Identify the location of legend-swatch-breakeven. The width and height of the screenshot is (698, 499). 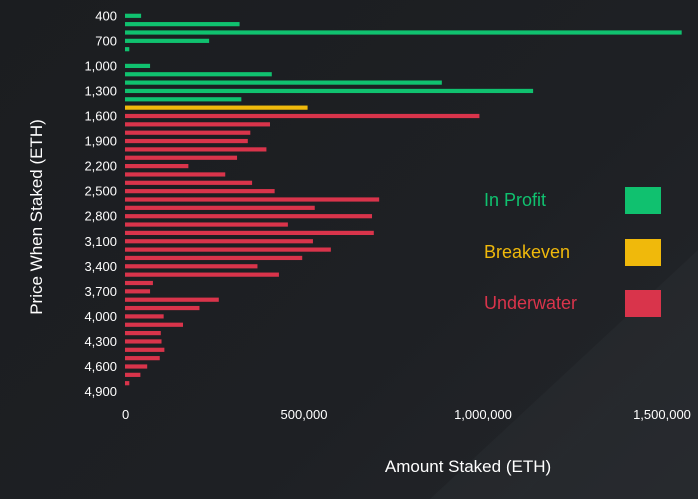
(643, 252).